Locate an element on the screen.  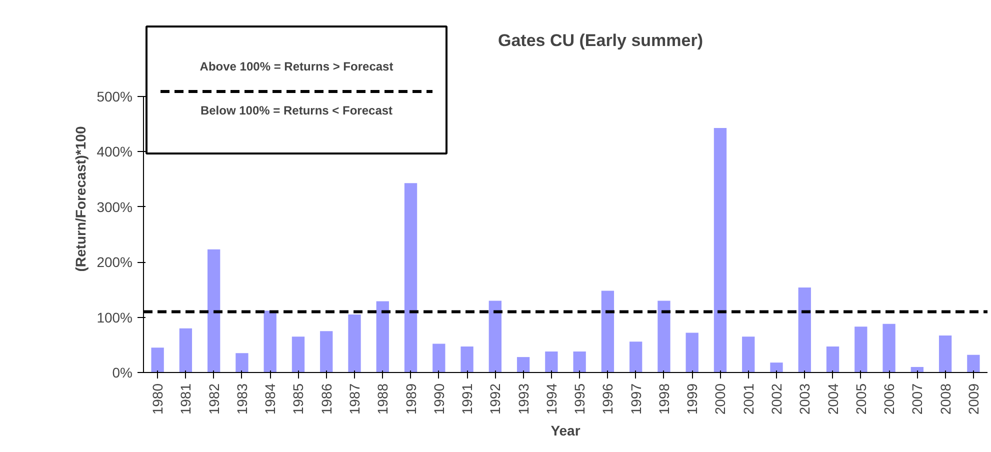
x-tick-label: 2005 is located at coordinates (860, 399).